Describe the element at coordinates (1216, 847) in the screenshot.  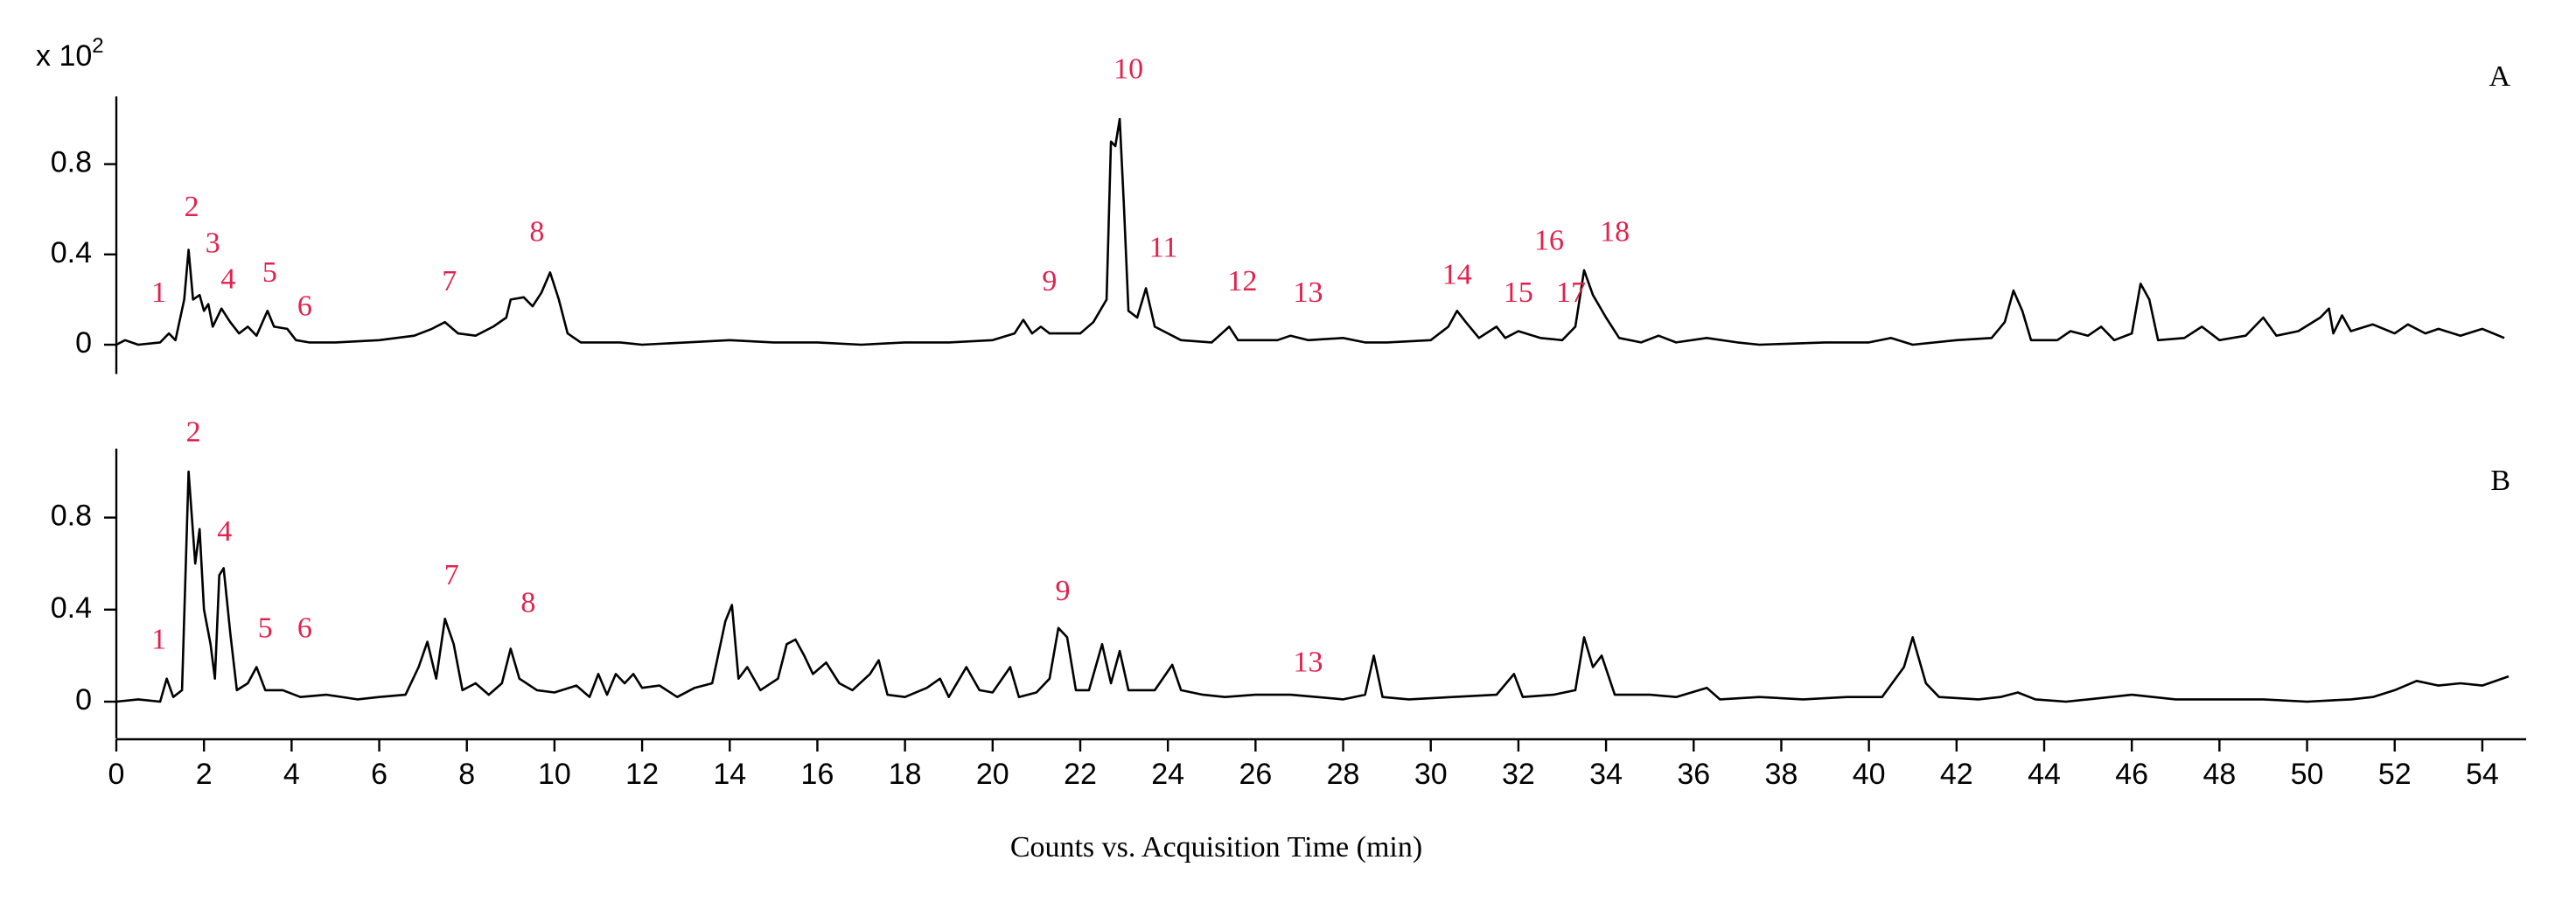
I see `x-axis-label: Counts vs. Acquisition Time (min)` at that location.